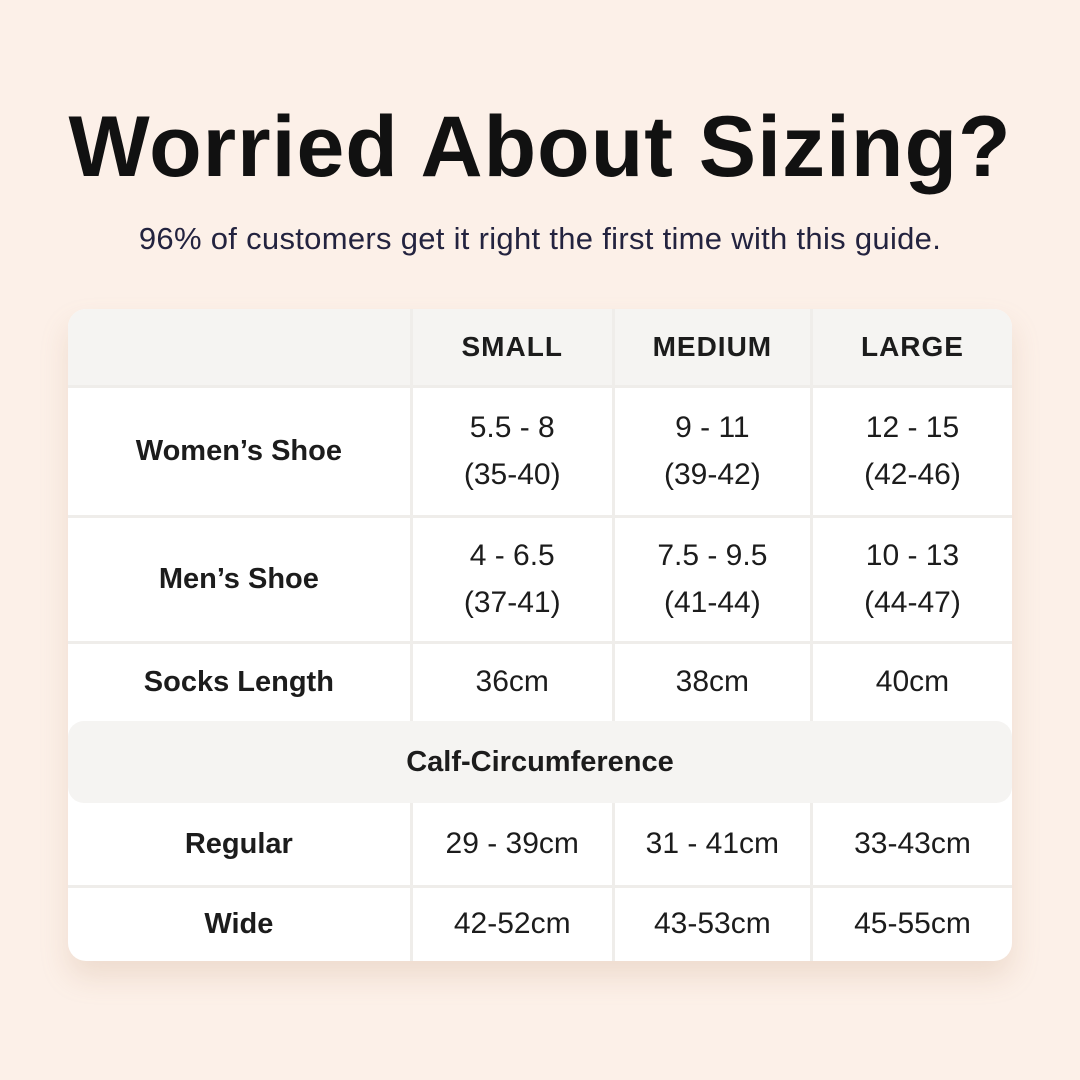  I want to click on regular-small: 29 - 39cm, so click(510, 844).